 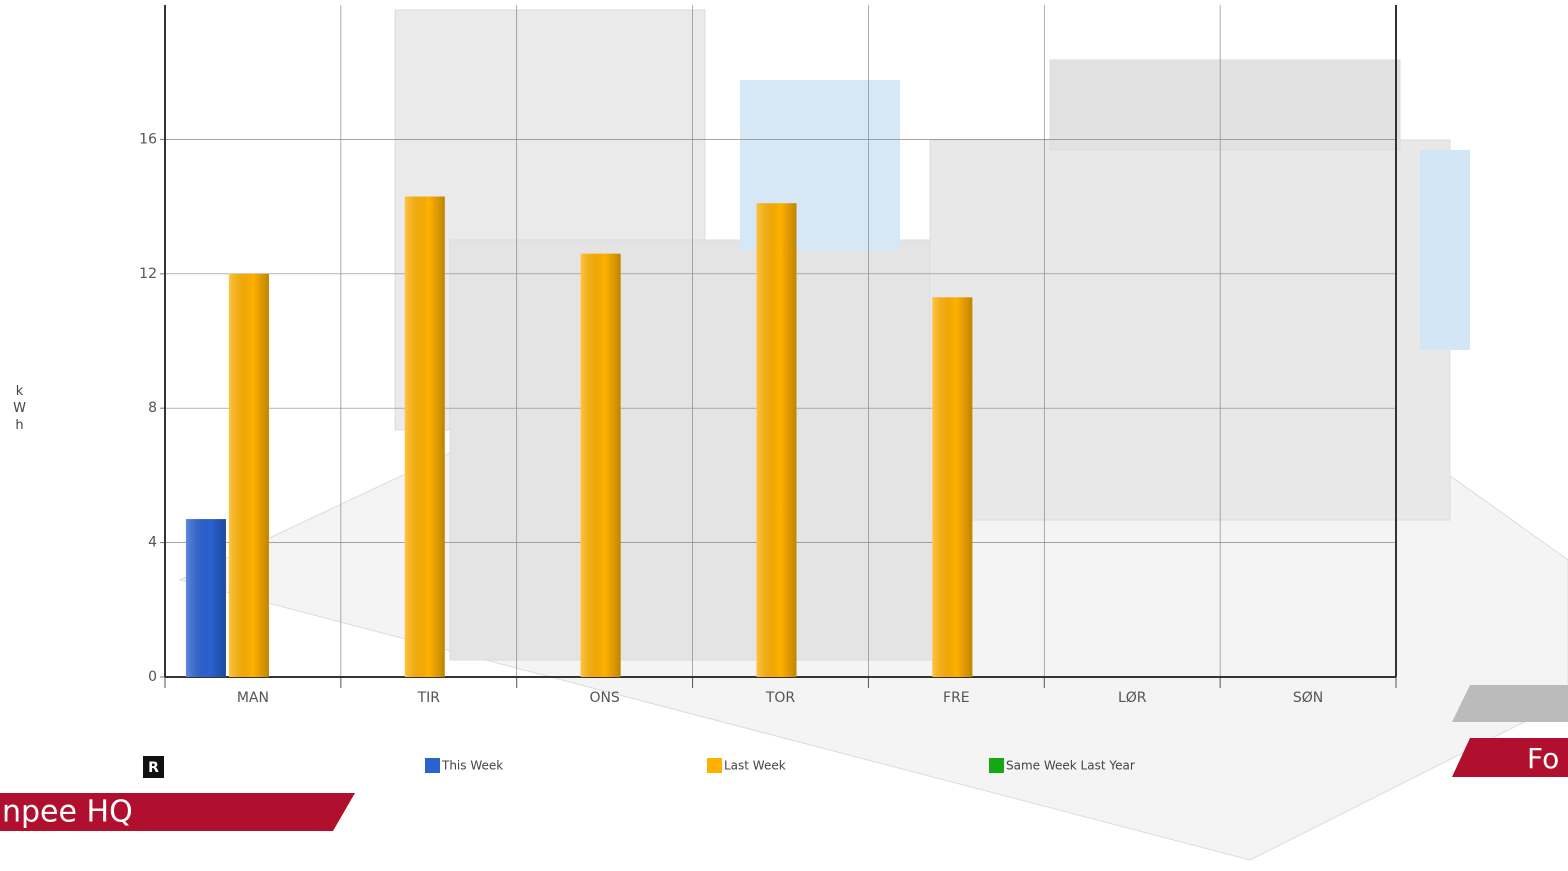 I want to click on x-tick-label: FRE, so click(x=956, y=698).